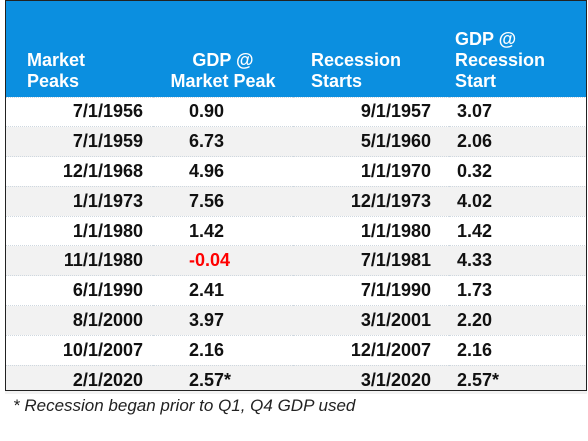 The width and height of the screenshot is (588, 441). What do you see at coordinates (223, 141) in the screenshot?
I see `gdp-market-peak-cell: 6.73` at bounding box center [223, 141].